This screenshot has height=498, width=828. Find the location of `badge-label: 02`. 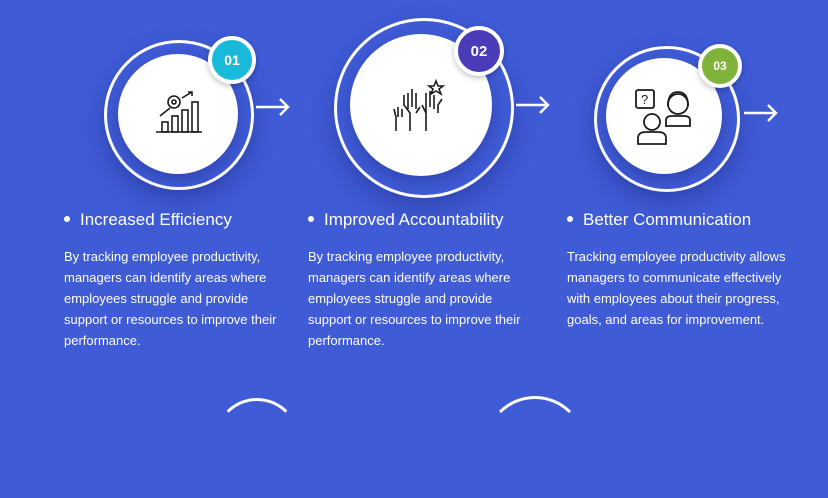

badge-label: 02 is located at coordinates (479, 51).